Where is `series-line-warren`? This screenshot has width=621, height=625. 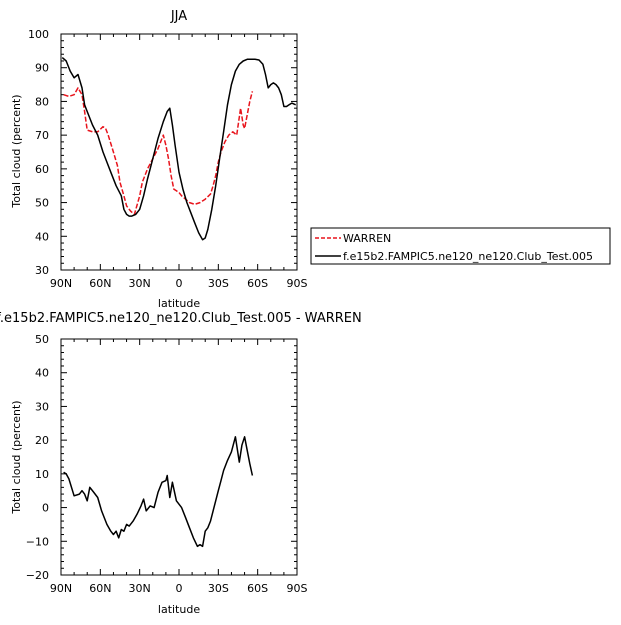 series-line-warren is located at coordinates (158, 151).